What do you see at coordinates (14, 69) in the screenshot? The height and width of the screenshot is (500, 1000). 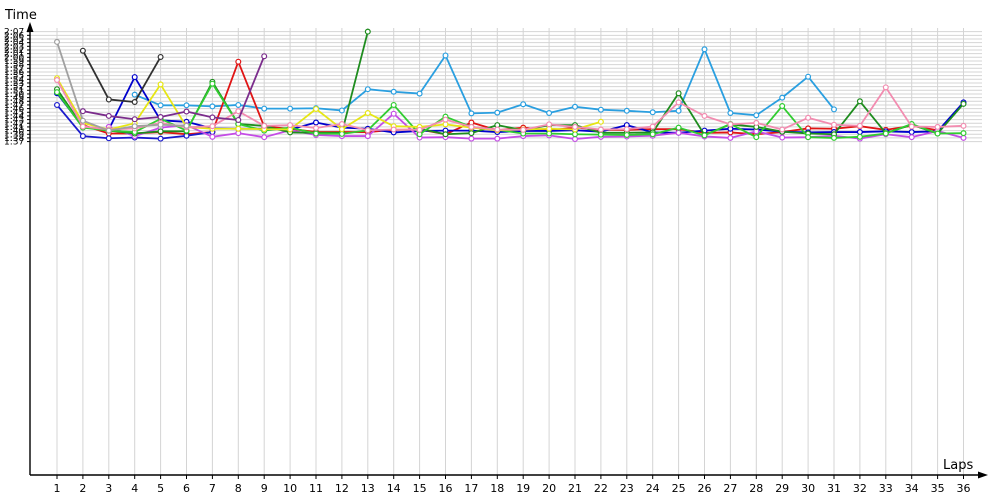 I see `y-tick-label: 1:57` at bounding box center [14, 69].